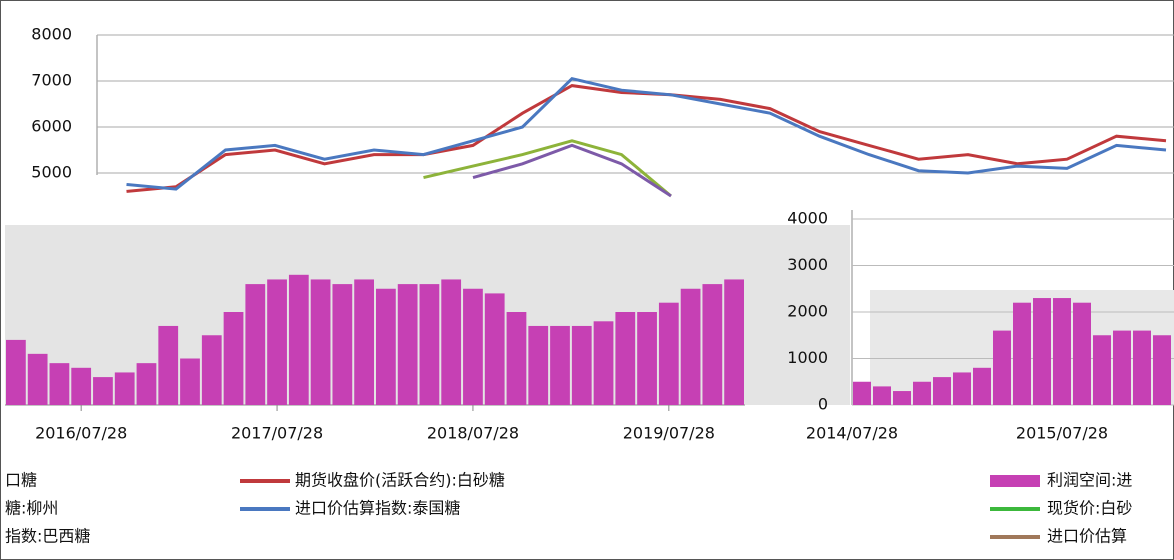 The image size is (1174, 560). What do you see at coordinates (47, 536) in the screenshot?
I see `legend-label: 指数:巴西糖` at bounding box center [47, 536].